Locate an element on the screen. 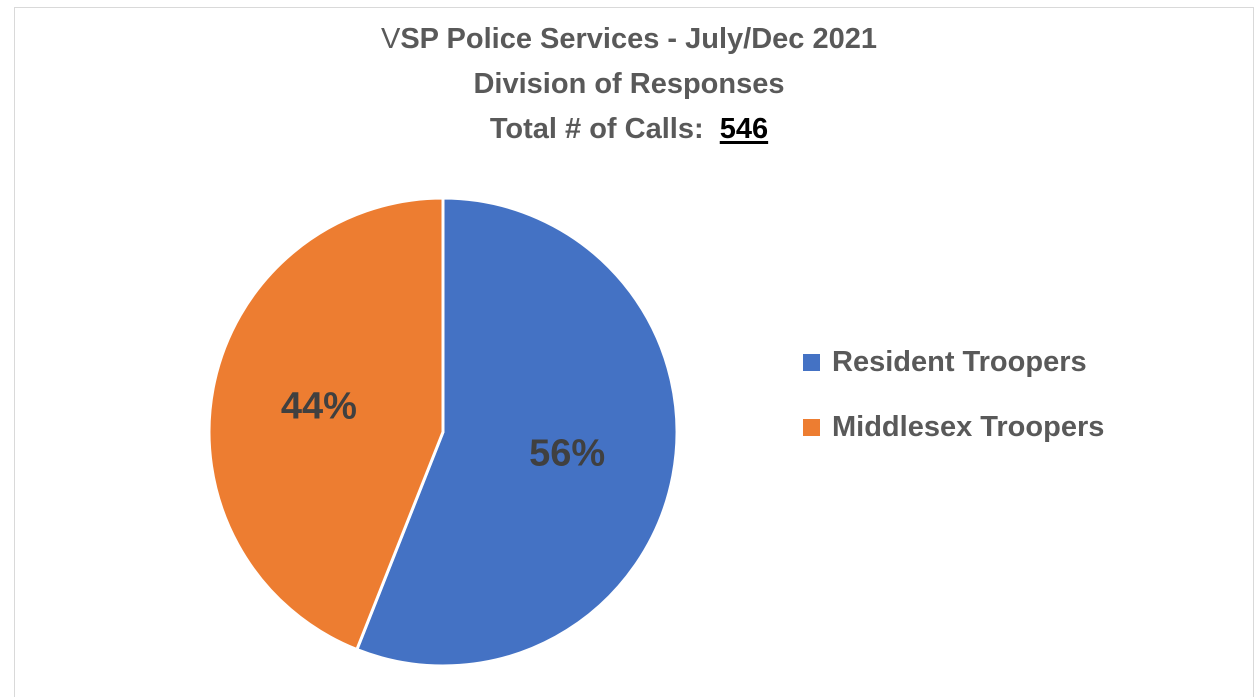 The width and height of the screenshot is (1258, 697). title-line-1: VSP Police Services - July/Dec 2021 is located at coordinates (629, 39).